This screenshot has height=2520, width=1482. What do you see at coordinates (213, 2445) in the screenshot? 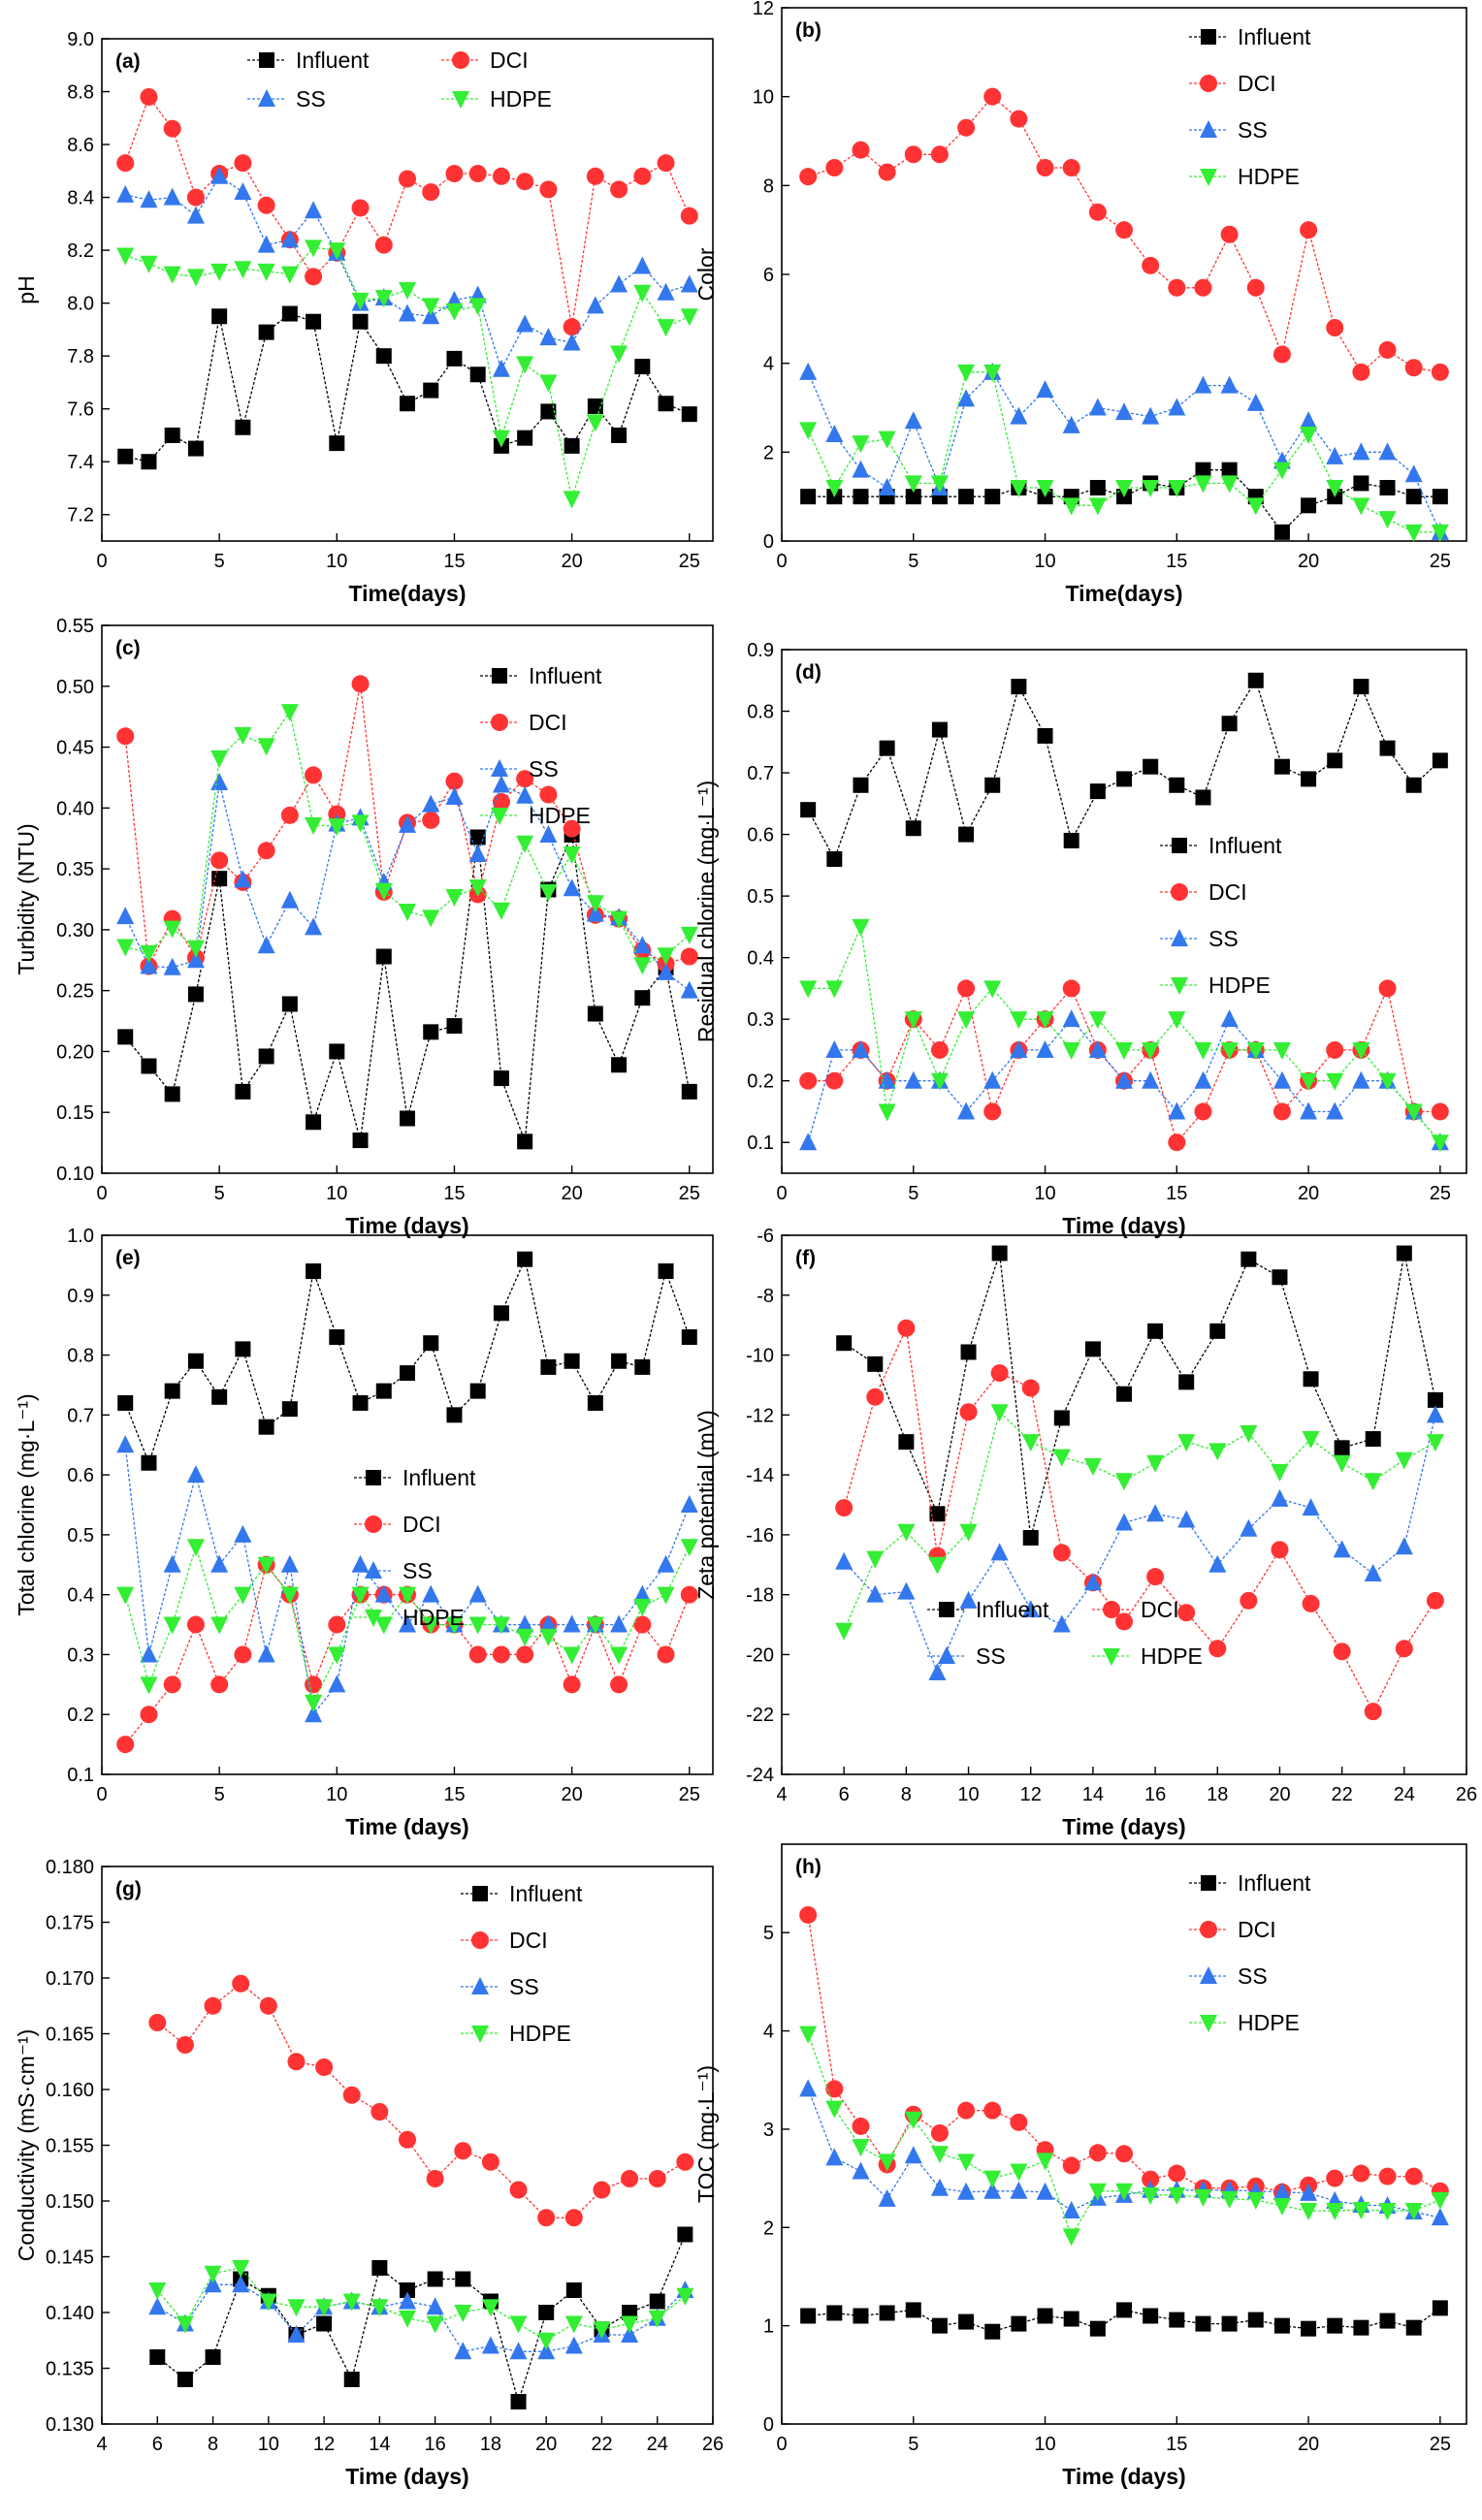
I see `x-tick-label: 8` at bounding box center [213, 2445].